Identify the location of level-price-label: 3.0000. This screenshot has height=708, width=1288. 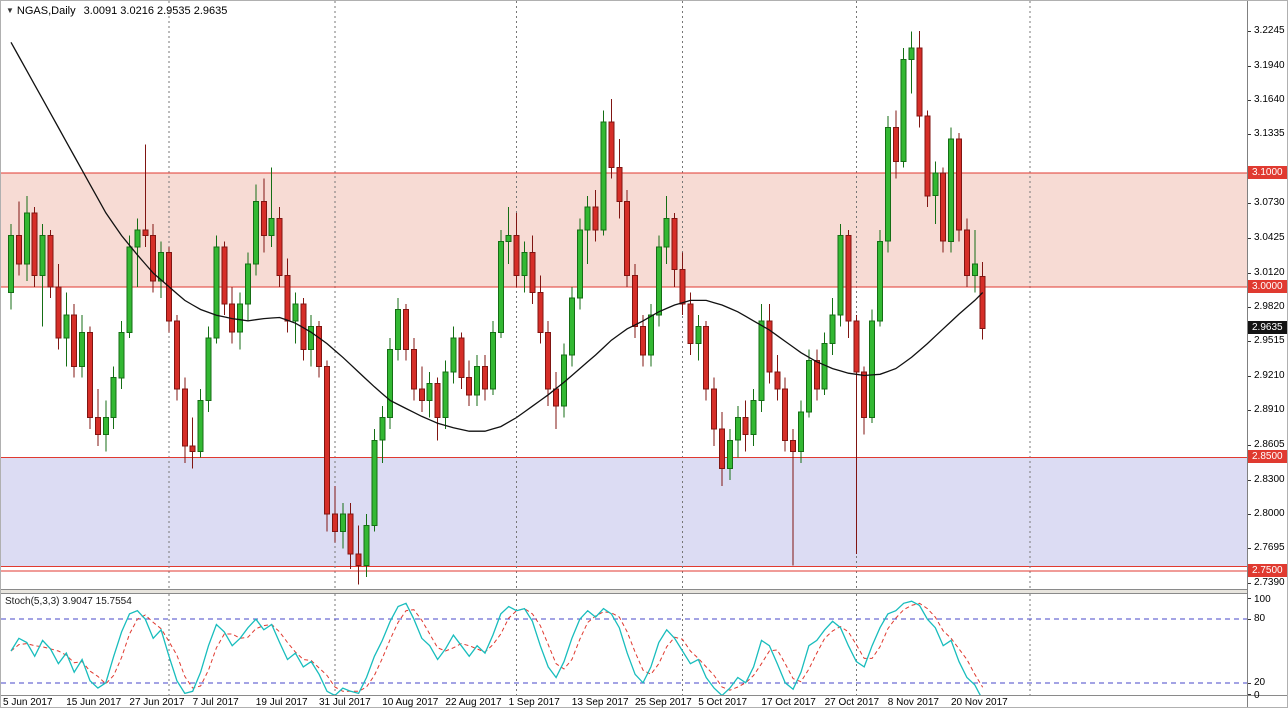
(1267, 286).